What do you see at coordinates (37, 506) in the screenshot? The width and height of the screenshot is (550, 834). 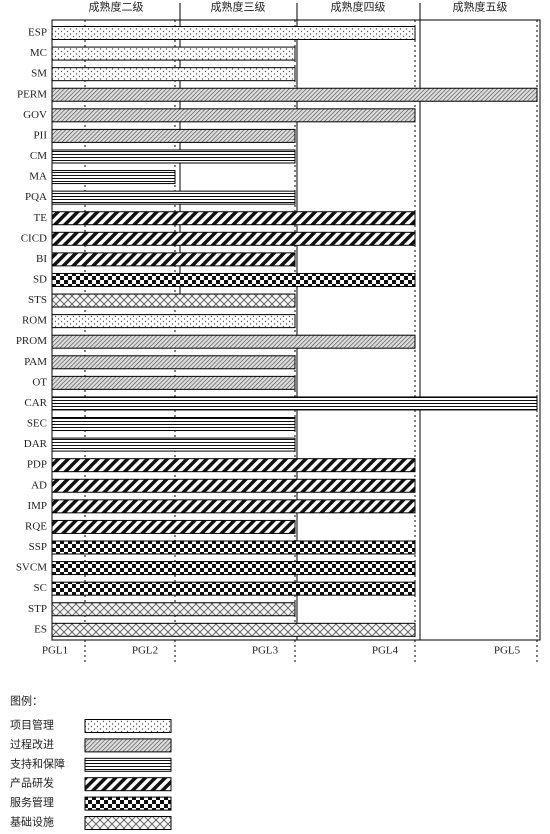 I see `y-tick-label: IMP` at bounding box center [37, 506].